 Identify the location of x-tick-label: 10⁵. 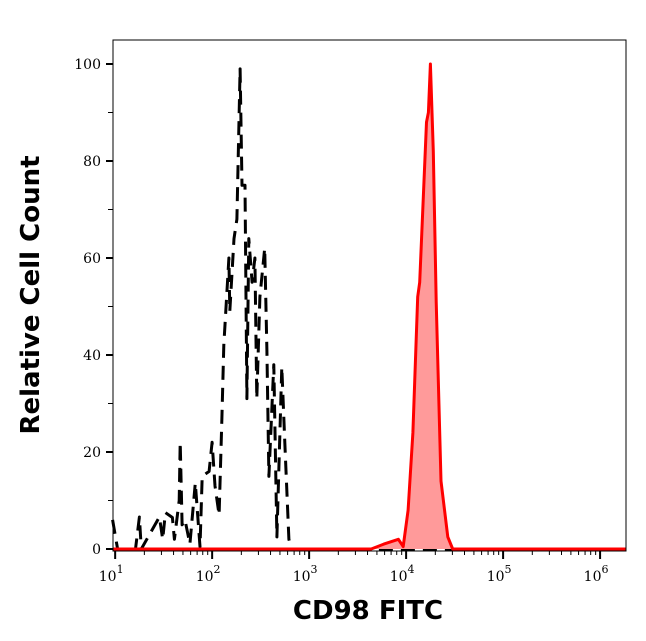
(499, 574).